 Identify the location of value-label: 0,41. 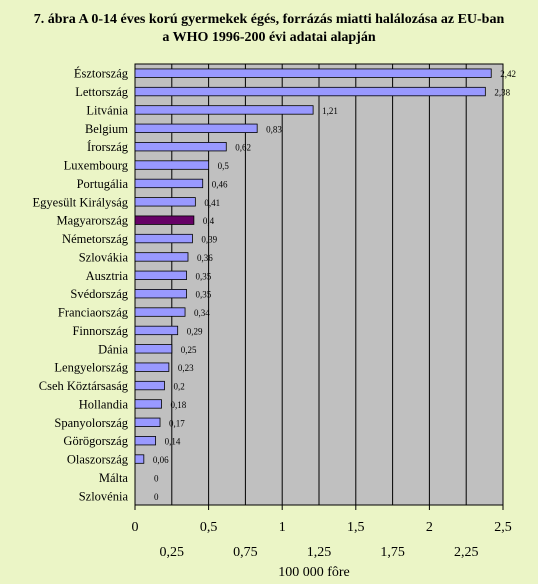
(212, 203).